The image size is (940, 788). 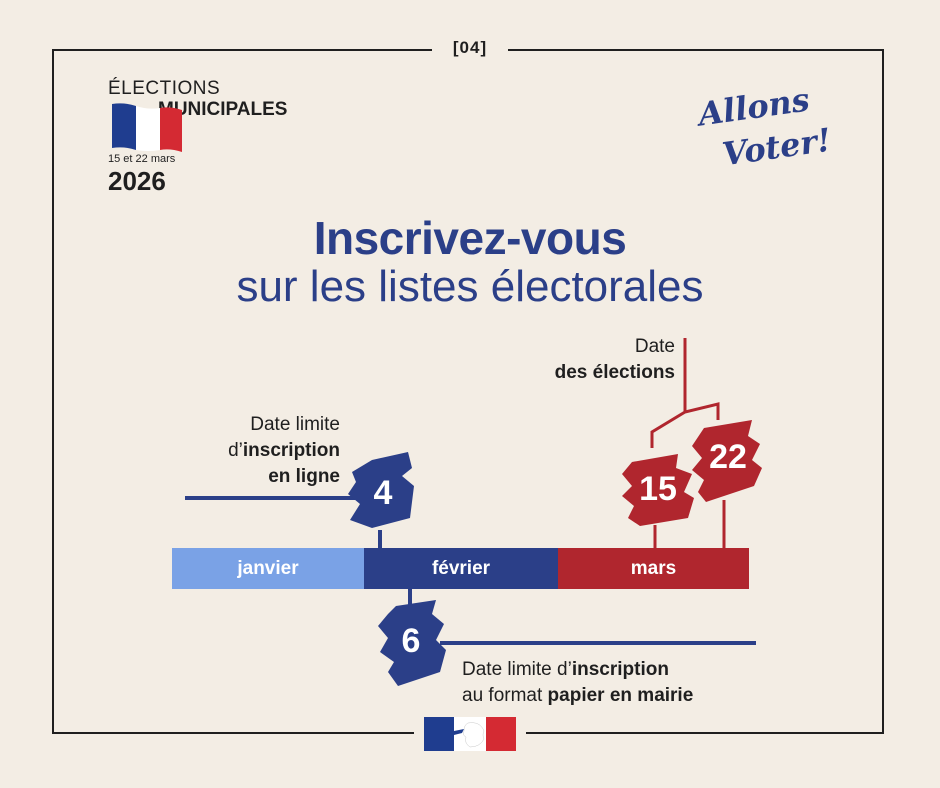 I want to click on paper-deadline-line2: au format papier en mairie, so click(x=612, y=696).